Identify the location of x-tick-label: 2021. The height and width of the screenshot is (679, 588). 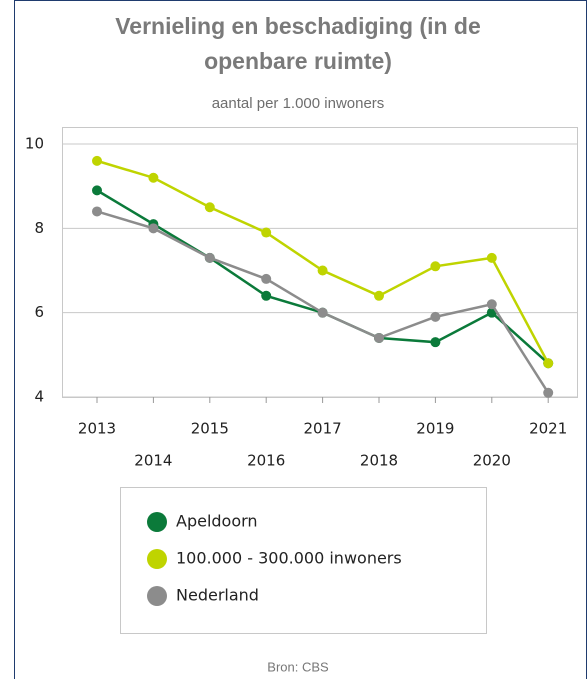
(548, 429).